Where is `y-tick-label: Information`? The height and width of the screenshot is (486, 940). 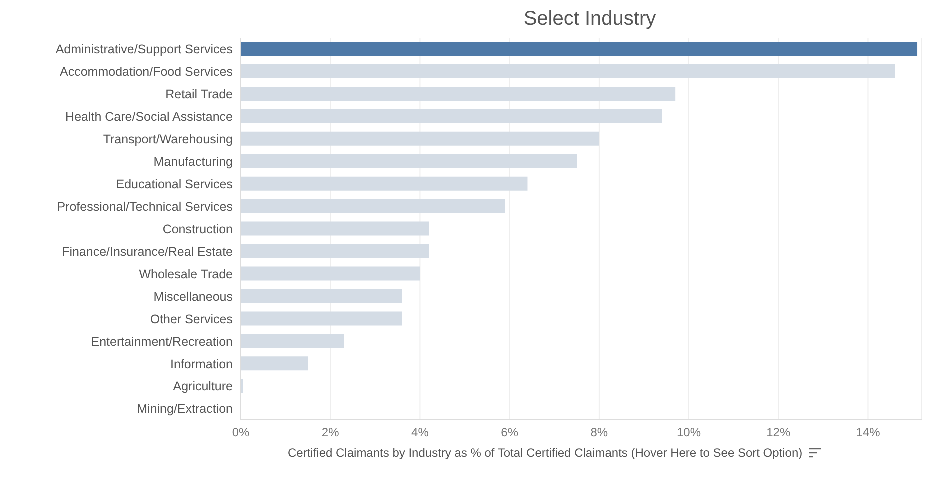
y-tick-label: Information is located at coordinates (202, 364).